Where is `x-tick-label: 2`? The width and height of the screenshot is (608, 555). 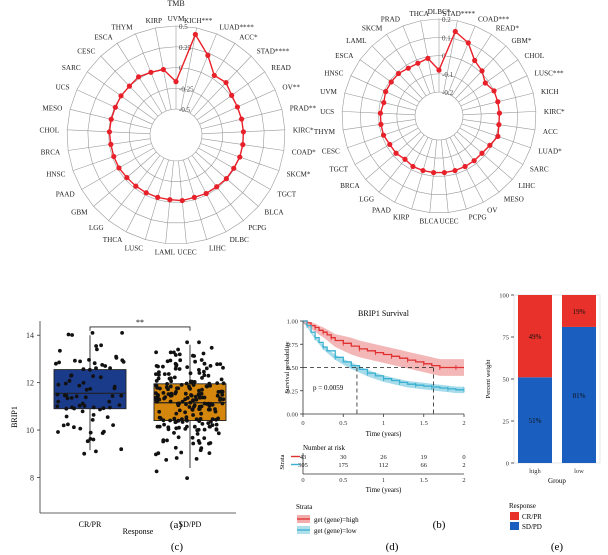 x-tick-label: 2 is located at coordinates (463, 423).